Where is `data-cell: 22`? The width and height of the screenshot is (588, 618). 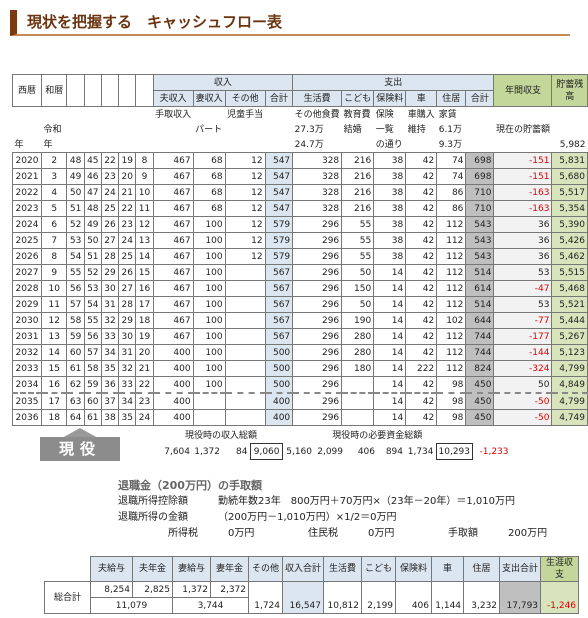 data-cell: 22 is located at coordinates (127, 208).